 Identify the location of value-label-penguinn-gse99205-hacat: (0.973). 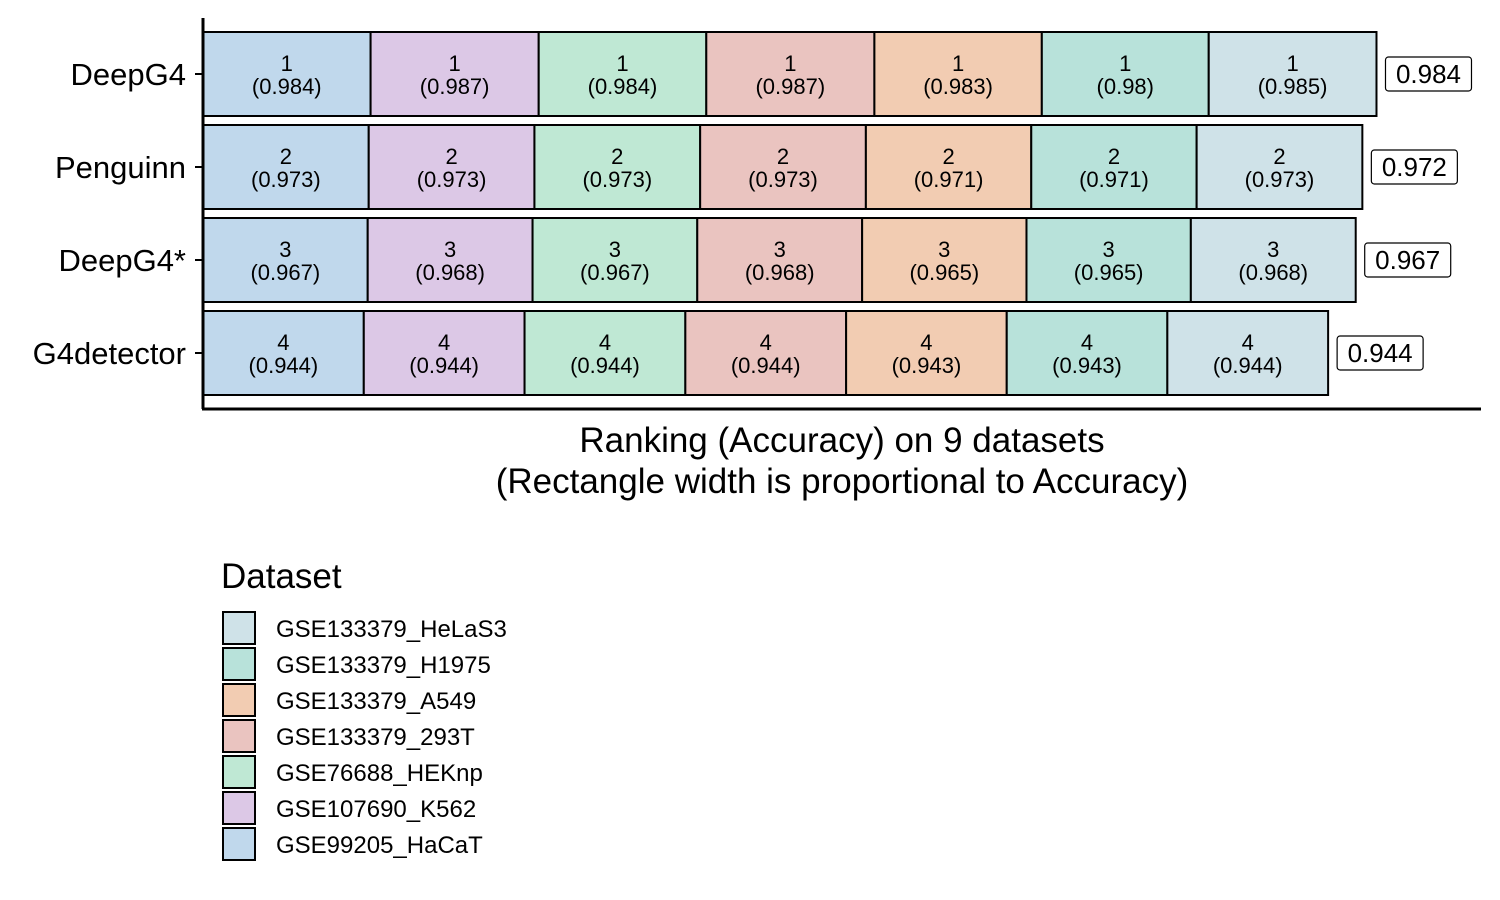
(286, 179).